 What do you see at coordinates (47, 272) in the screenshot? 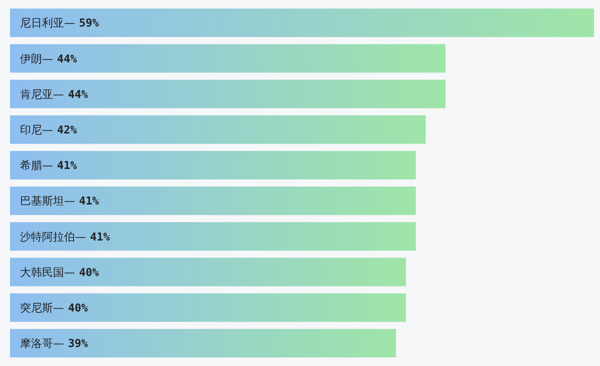
I see `y-tick-label: 大韩民国—` at bounding box center [47, 272].